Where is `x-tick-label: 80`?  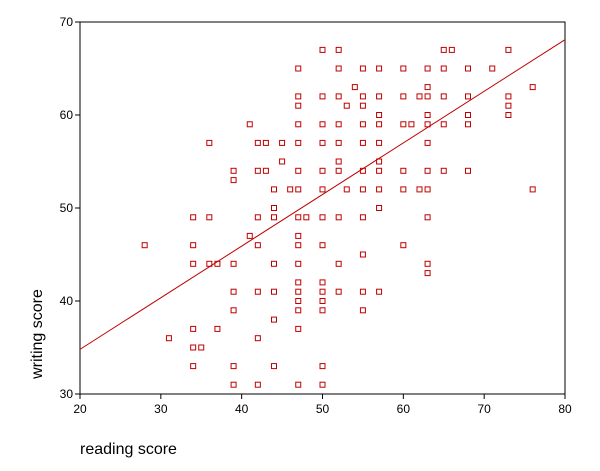 x-tick-label: 80 is located at coordinates (565, 409).